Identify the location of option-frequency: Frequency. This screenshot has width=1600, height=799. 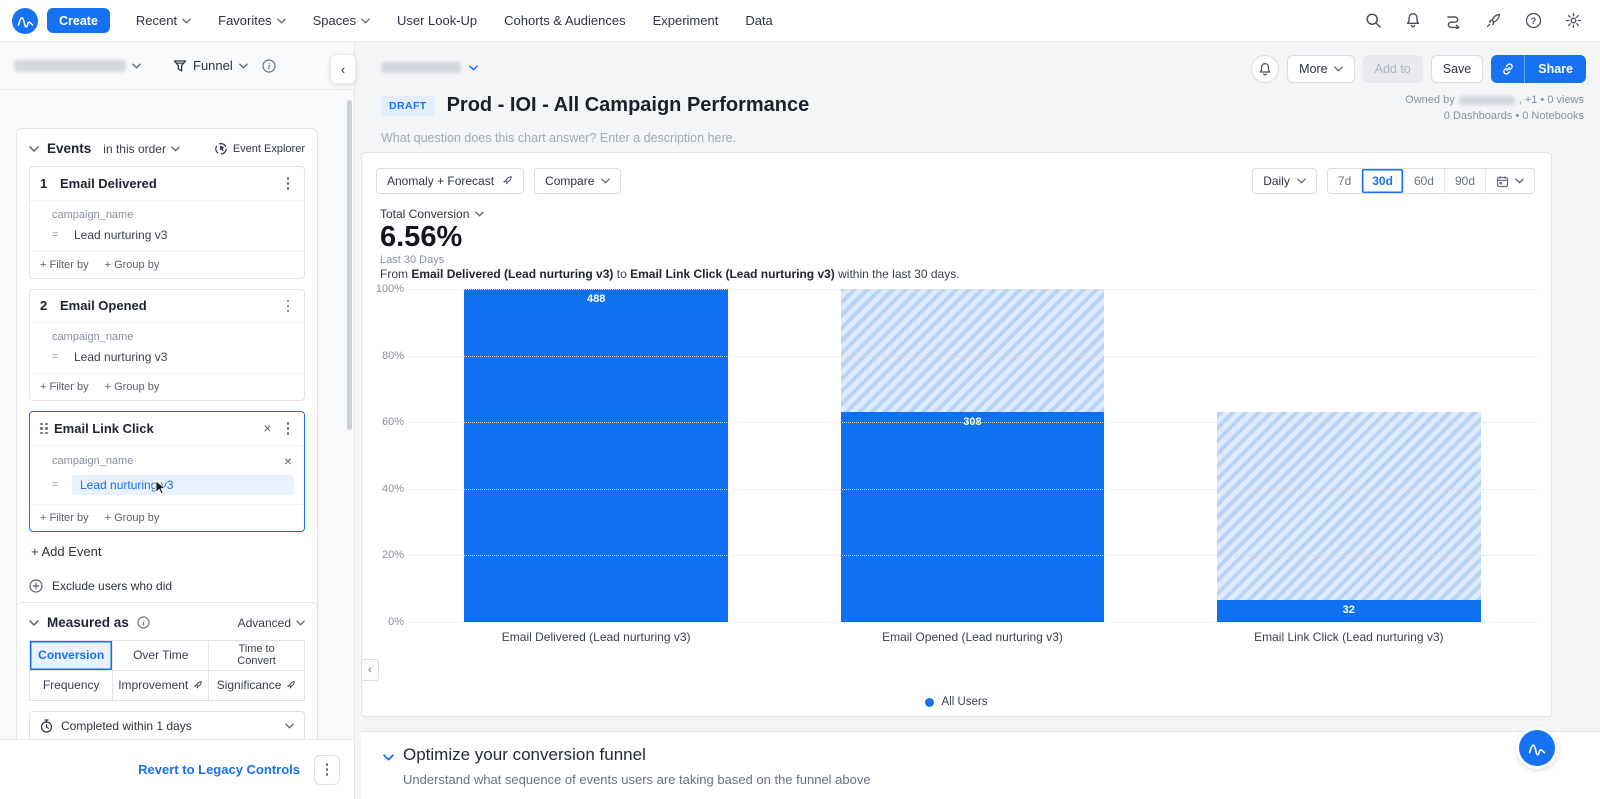
(72, 686).